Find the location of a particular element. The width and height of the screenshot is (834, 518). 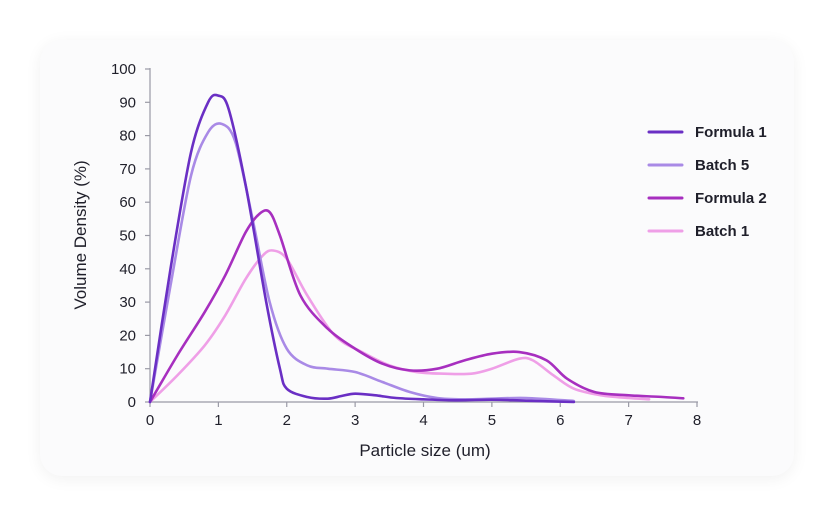

legend: Formula 1 Batch 5 Formula 2 Batch 1 is located at coordinates (707, 182).